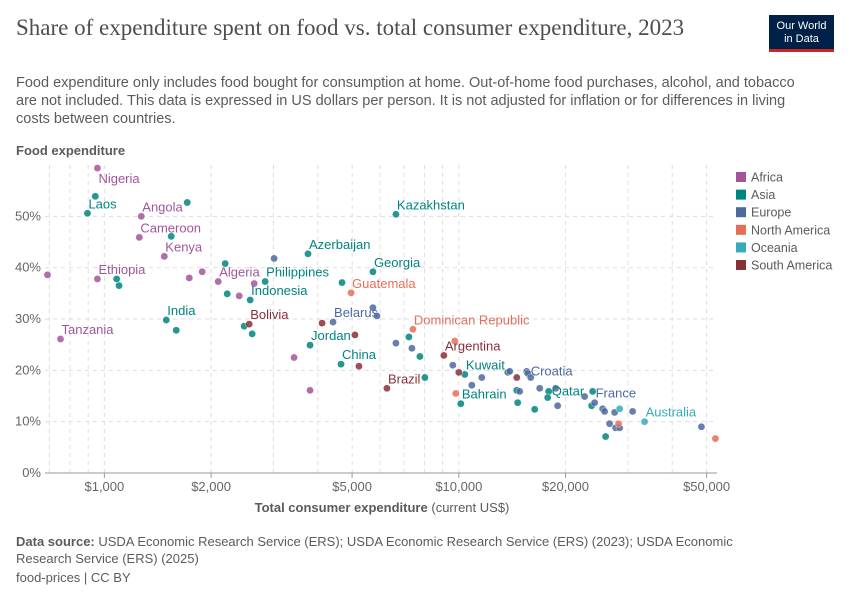 The height and width of the screenshot is (600, 850). I want to click on x-tick-label: $5,000, so click(352, 486).